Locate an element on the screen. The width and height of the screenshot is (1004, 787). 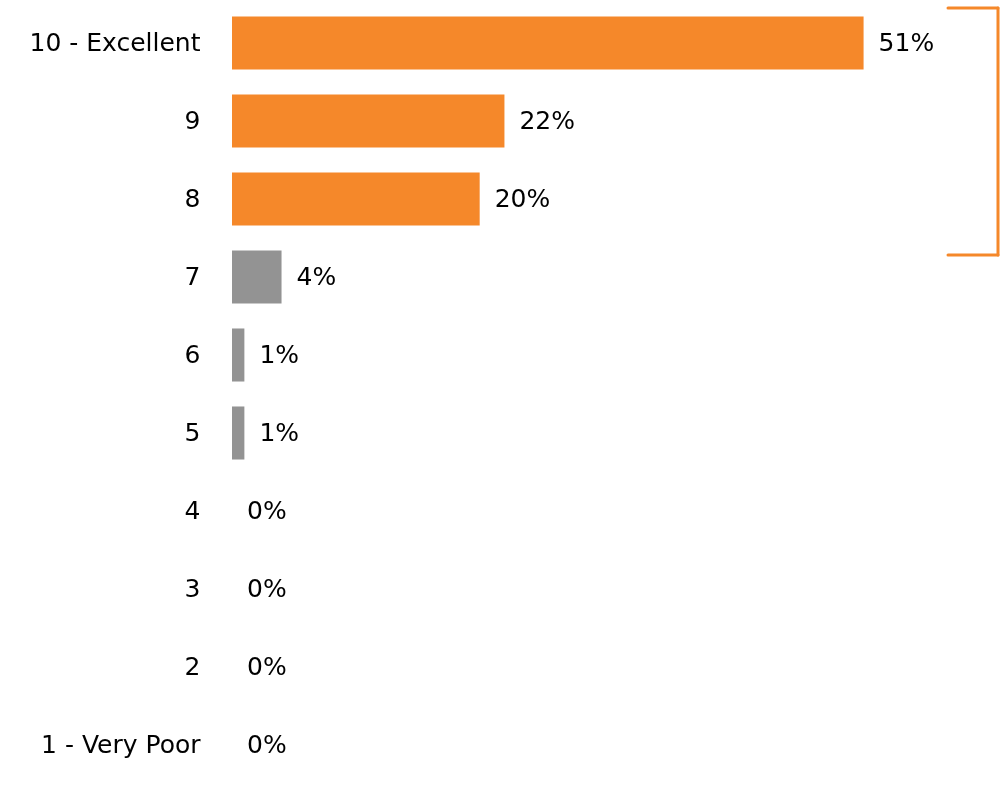
data-label: 4% is located at coordinates (316, 276).